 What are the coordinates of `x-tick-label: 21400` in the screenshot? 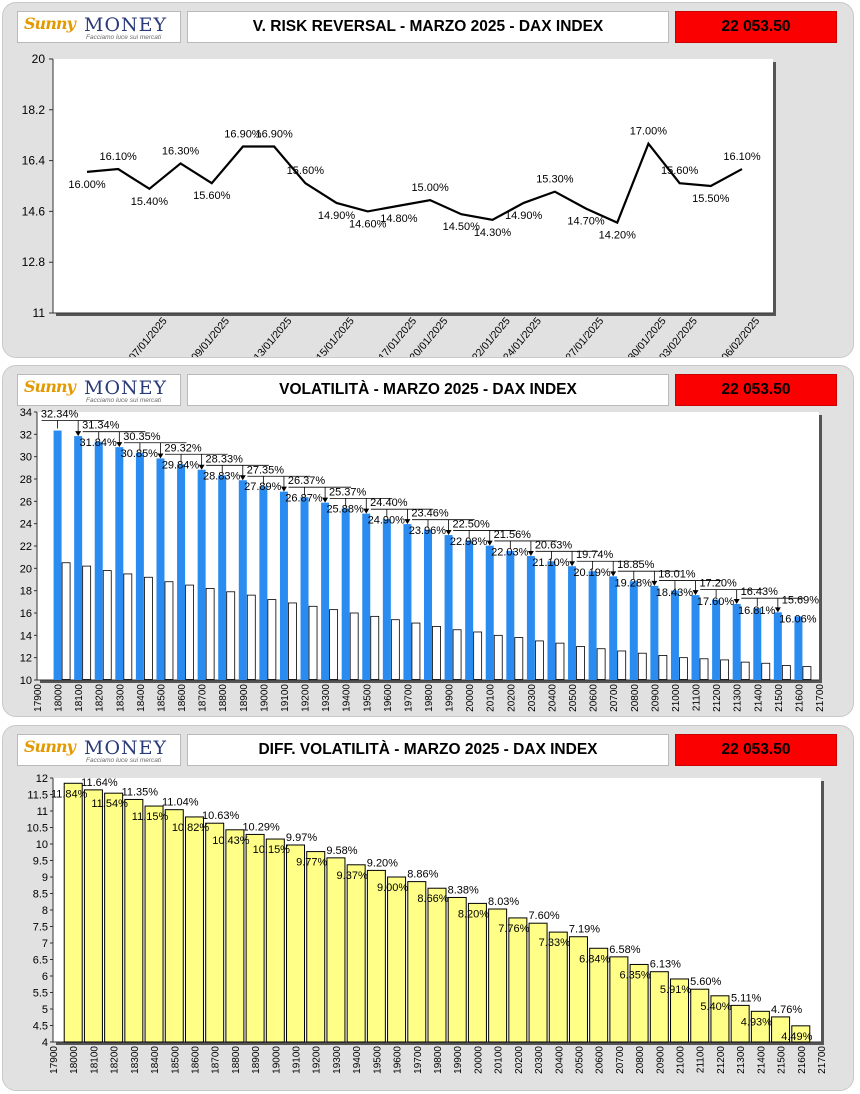 It's located at (758, 698).